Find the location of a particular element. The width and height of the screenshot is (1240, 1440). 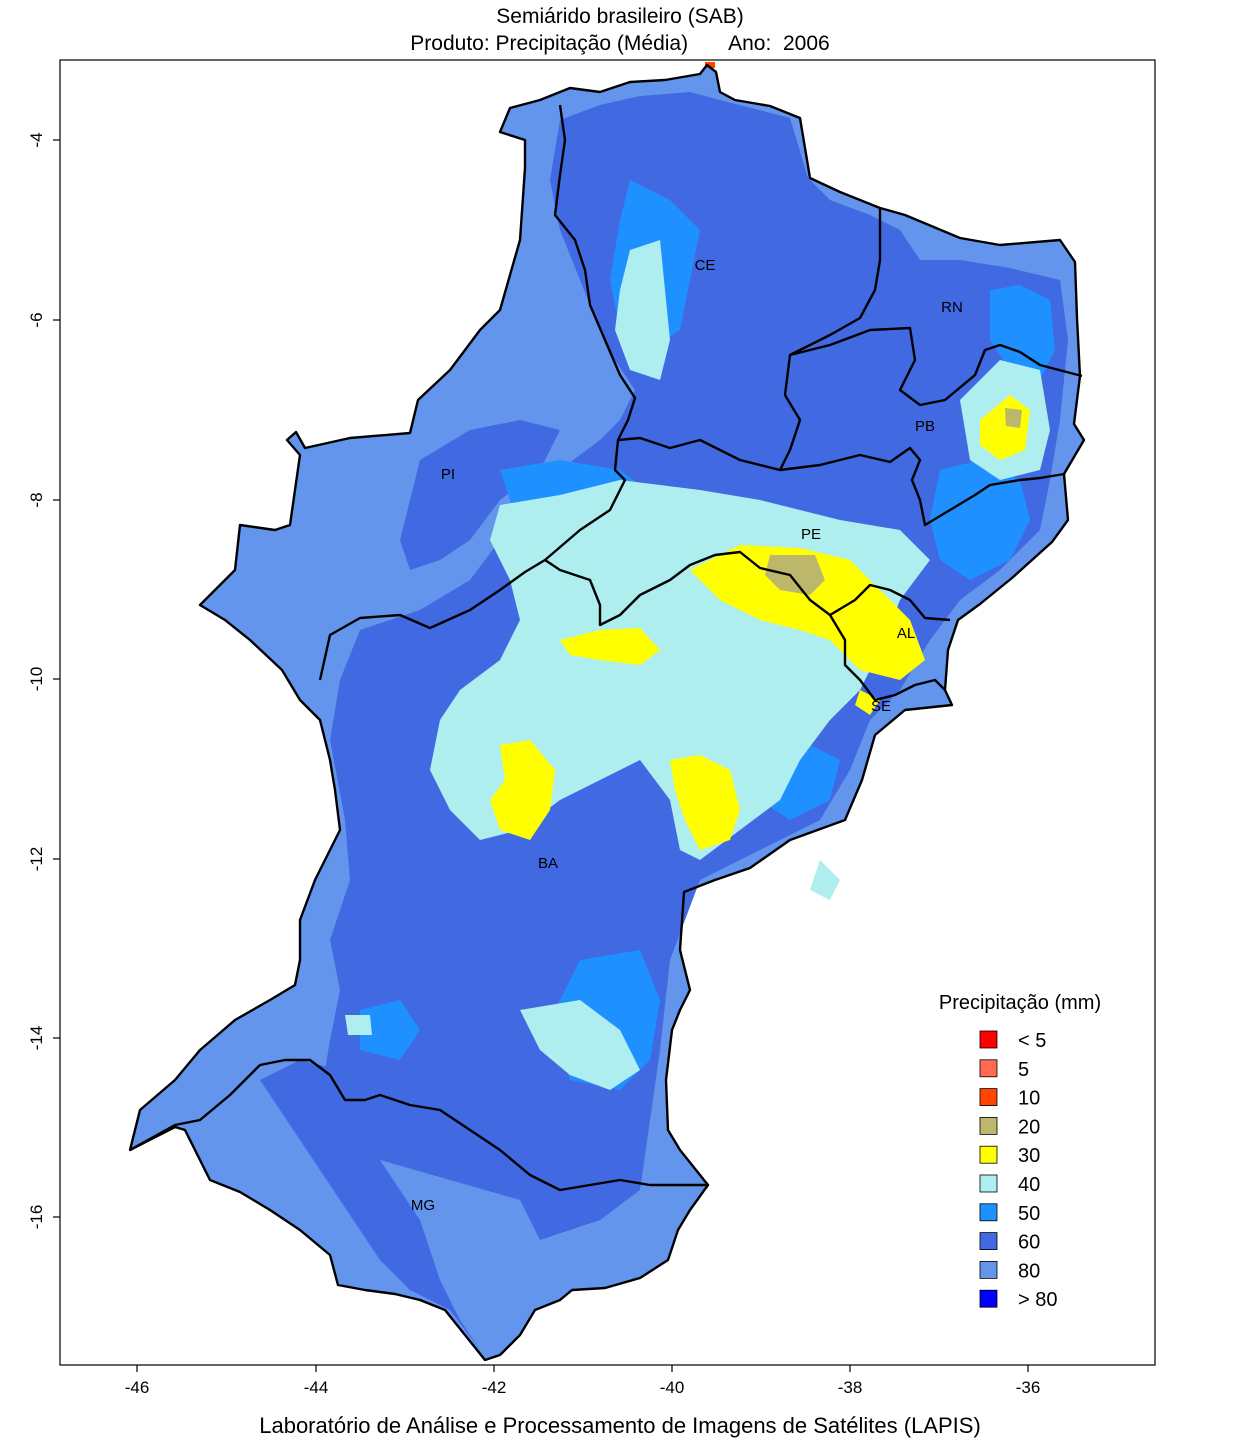

legend-label: 10 is located at coordinates (1029, 1099).